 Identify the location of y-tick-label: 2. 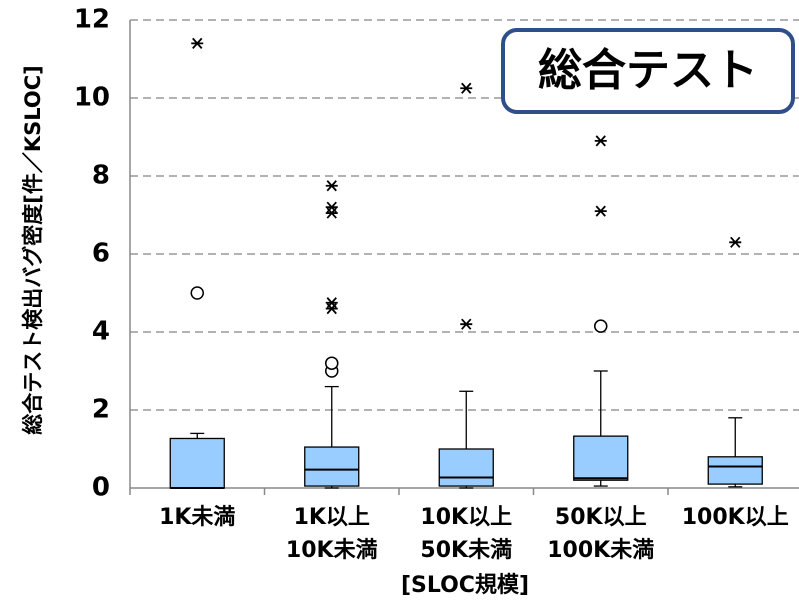
(101, 410).